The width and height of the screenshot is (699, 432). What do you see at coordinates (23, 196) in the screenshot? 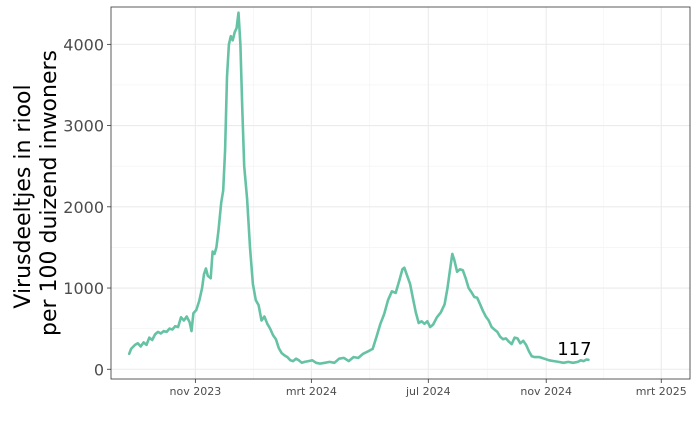
I see `y-axis-label-line-1: Virusdeeltjes in riool` at bounding box center [23, 196].